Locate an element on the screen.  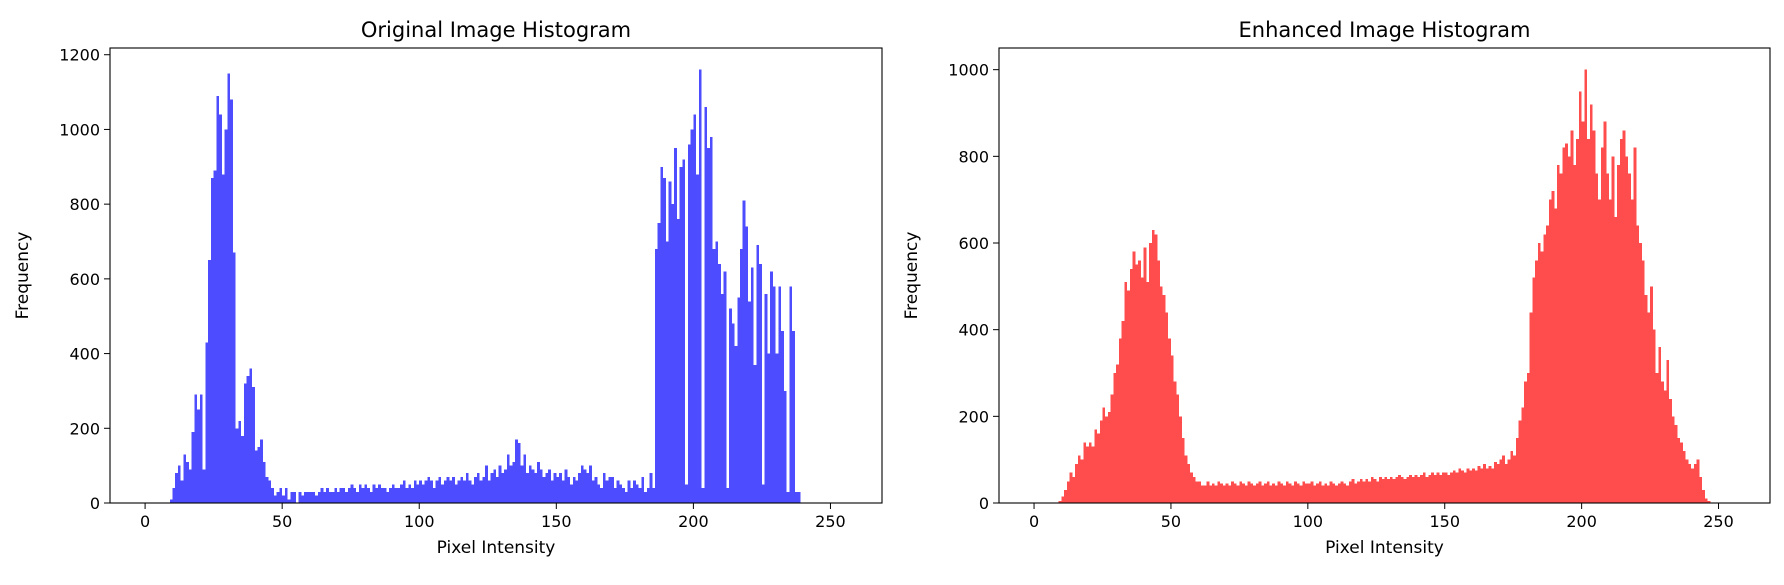
y-tick-label: 1200 is located at coordinates (79, 55).